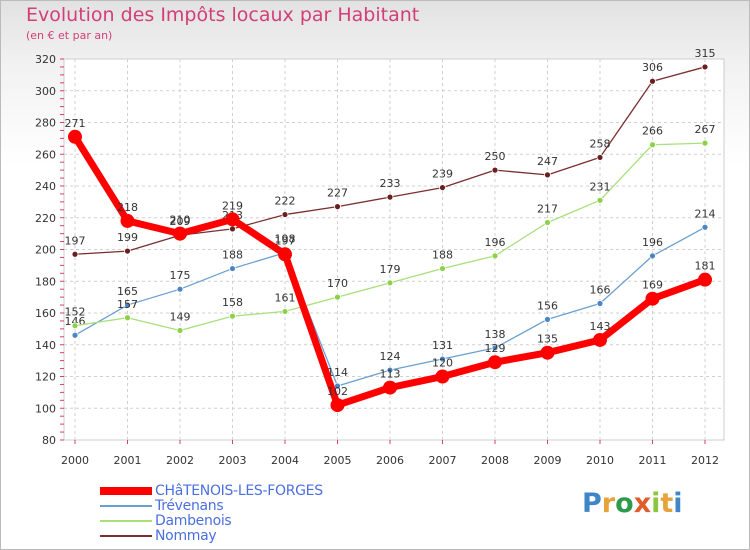 The image size is (750, 550). What do you see at coordinates (705, 460) in the screenshot?
I see `x-tick-label: 2012` at bounding box center [705, 460].